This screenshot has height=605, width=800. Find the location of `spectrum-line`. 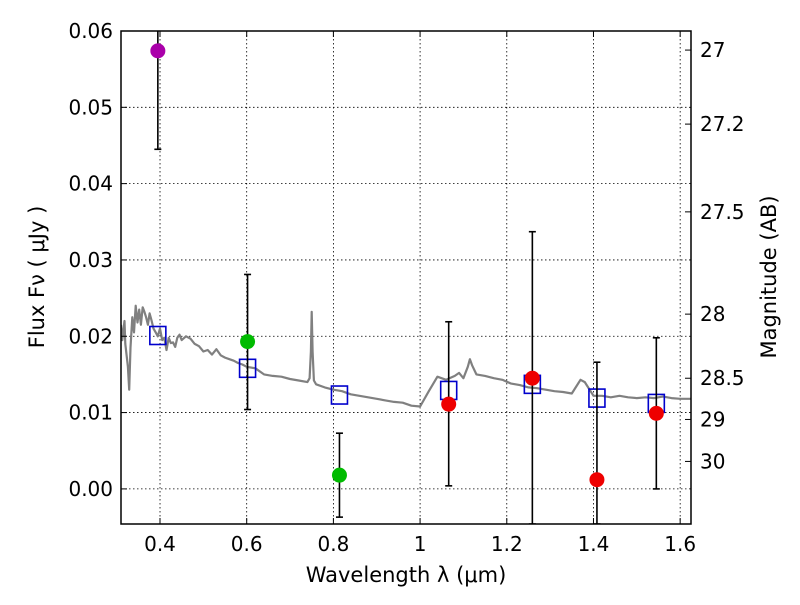

spectrum-line is located at coordinates (406, 356).